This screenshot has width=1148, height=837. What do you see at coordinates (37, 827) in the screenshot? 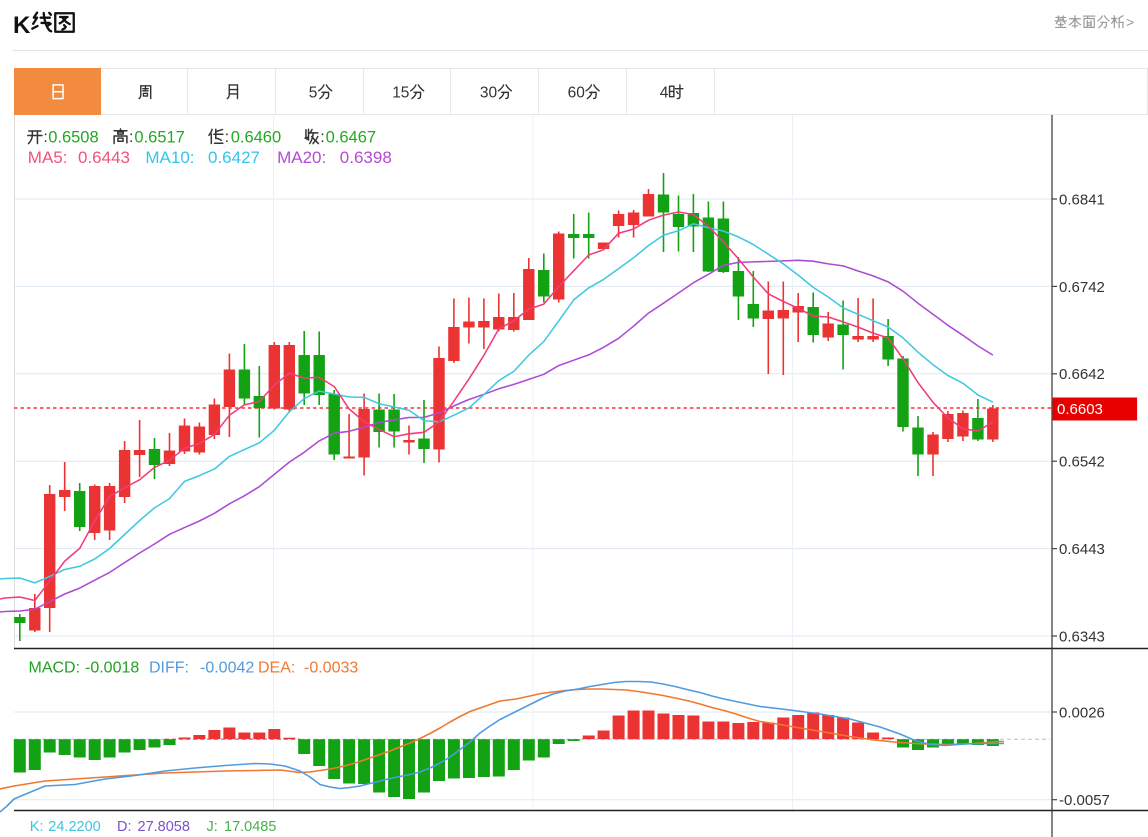
I see `svg-text: K:` at bounding box center [37, 827].